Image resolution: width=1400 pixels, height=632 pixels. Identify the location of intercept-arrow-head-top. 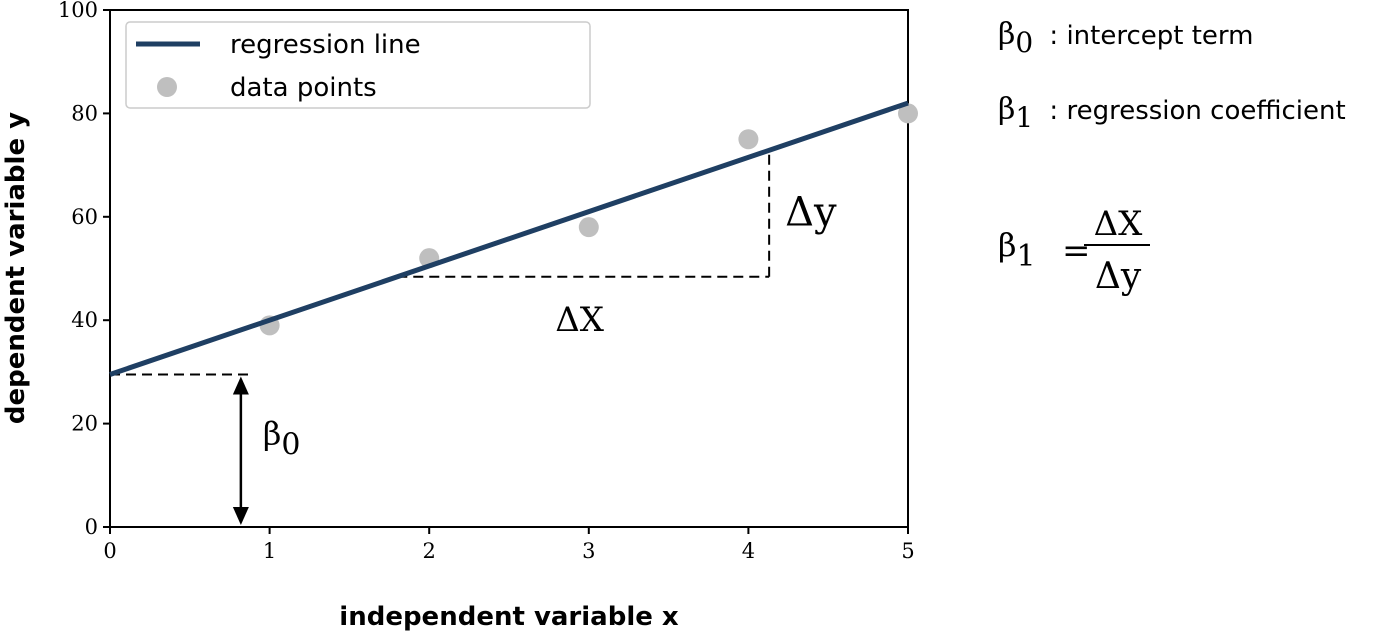
(240, 385).